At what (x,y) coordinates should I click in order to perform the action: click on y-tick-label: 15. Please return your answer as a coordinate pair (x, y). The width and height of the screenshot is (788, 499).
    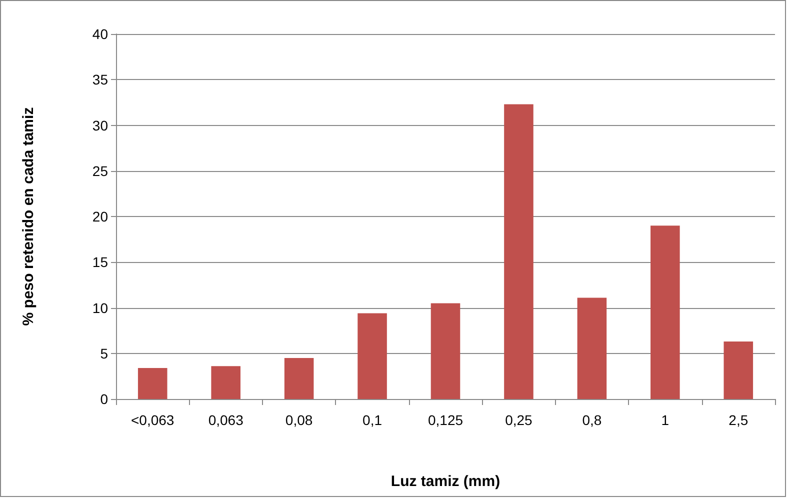
    Looking at the image, I should click on (100, 262).